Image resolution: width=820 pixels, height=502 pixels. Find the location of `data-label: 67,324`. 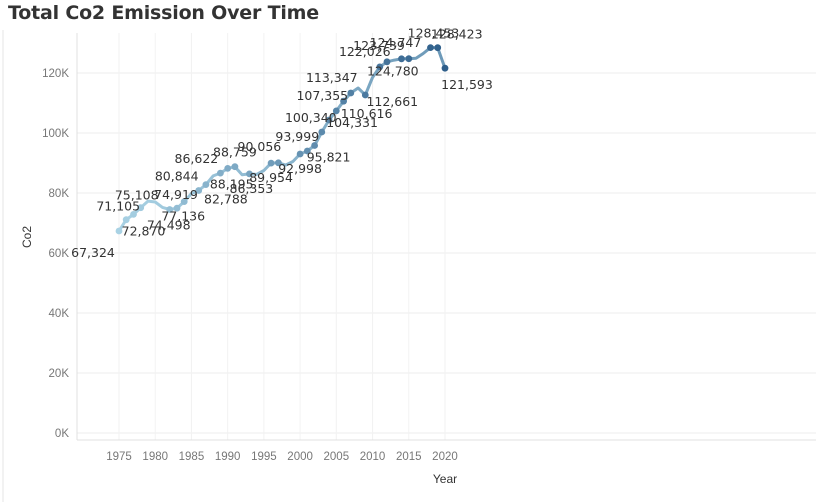

data-label: 67,324 is located at coordinates (93, 252).